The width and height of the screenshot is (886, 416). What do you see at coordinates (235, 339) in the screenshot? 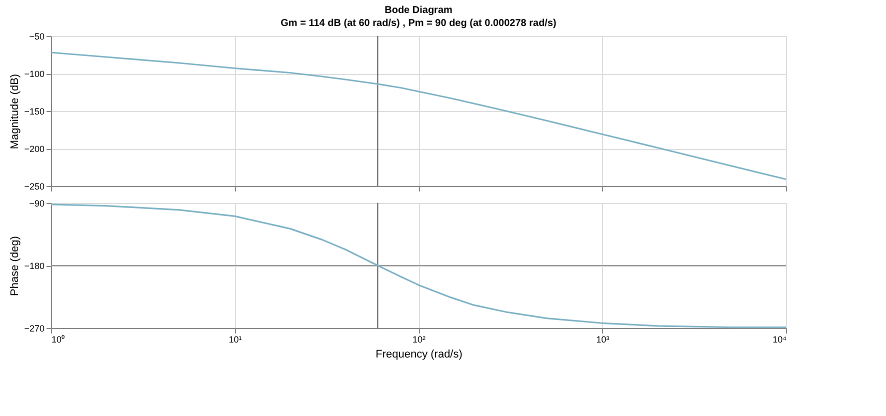
I see `x-tick-label: 10¹` at bounding box center [235, 339].